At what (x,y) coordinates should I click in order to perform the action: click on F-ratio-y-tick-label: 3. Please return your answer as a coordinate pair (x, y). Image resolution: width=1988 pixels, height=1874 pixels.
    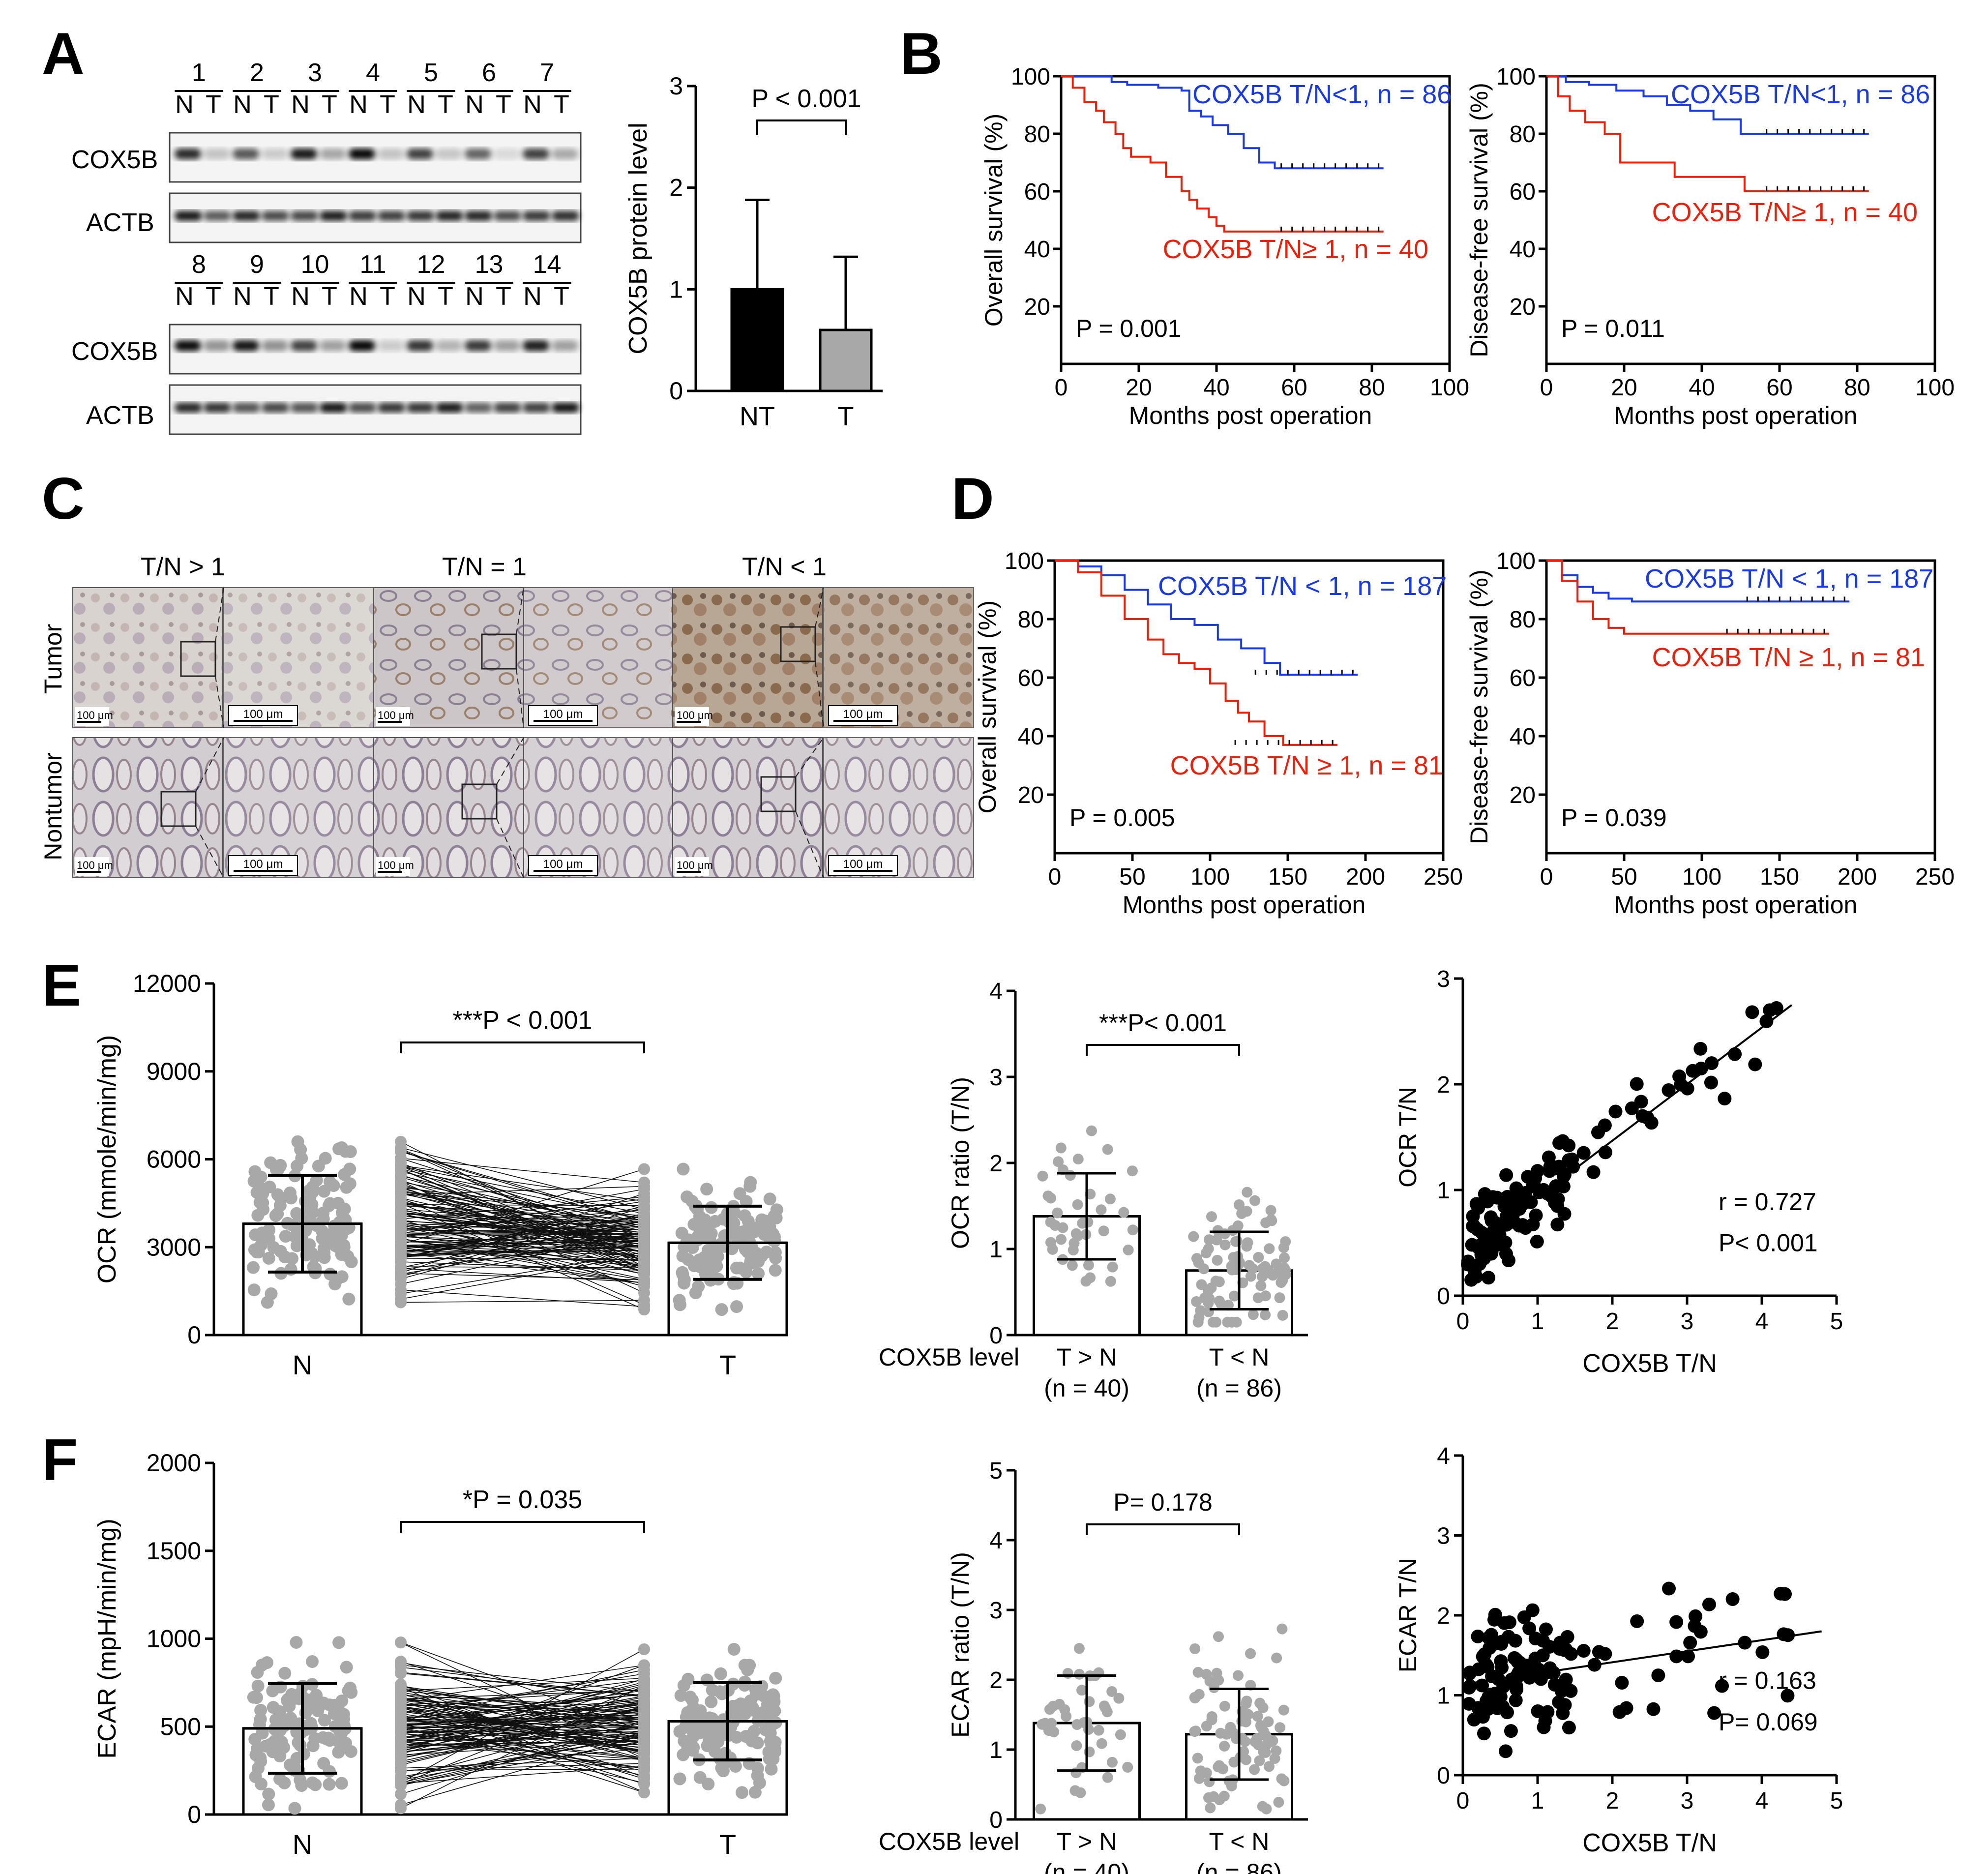
    Looking at the image, I should click on (996, 1611).